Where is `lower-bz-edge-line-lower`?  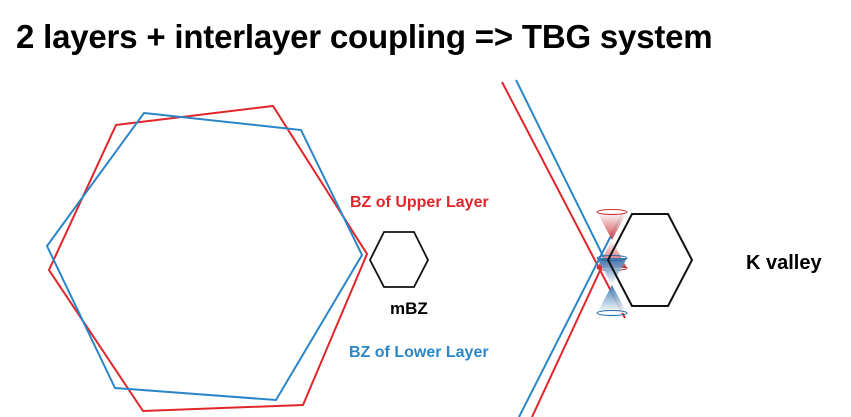
lower-bz-edge-line-lower is located at coordinates (571, 314).